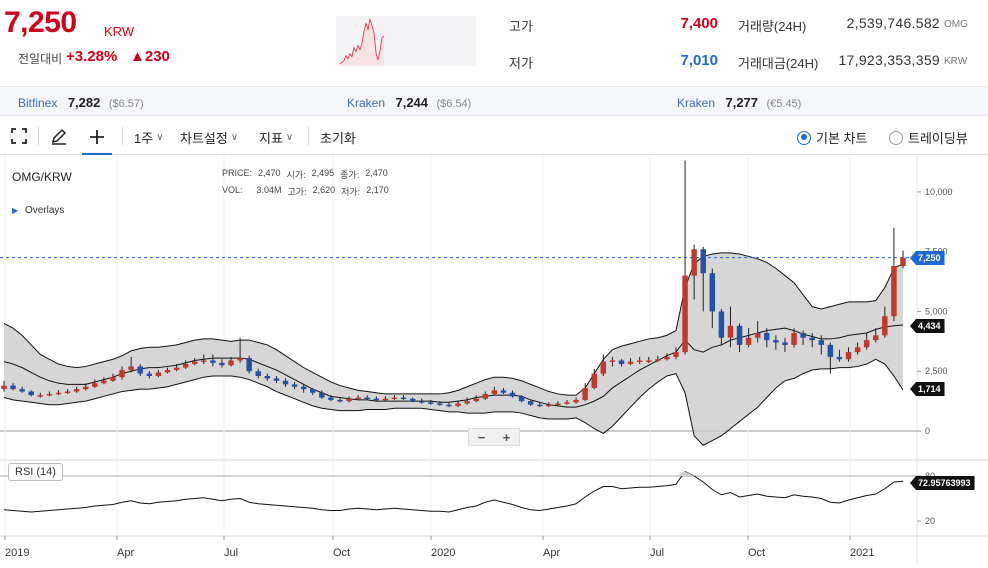 This screenshot has height=568, width=988. What do you see at coordinates (38, 103) in the screenshot?
I see `exchange-name: Bitfinex` at bounding box center [38, 103].